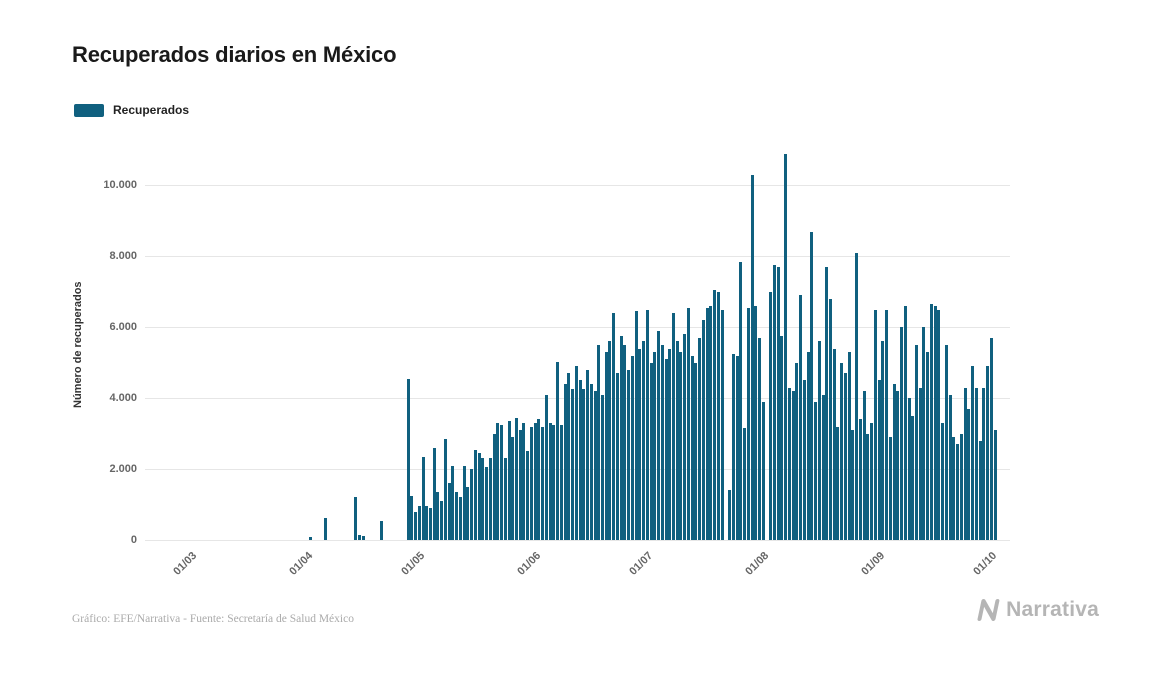  Describe the element at coordinates (131, 110) in the screenshot. I see `legend: Recuperados` at that location.